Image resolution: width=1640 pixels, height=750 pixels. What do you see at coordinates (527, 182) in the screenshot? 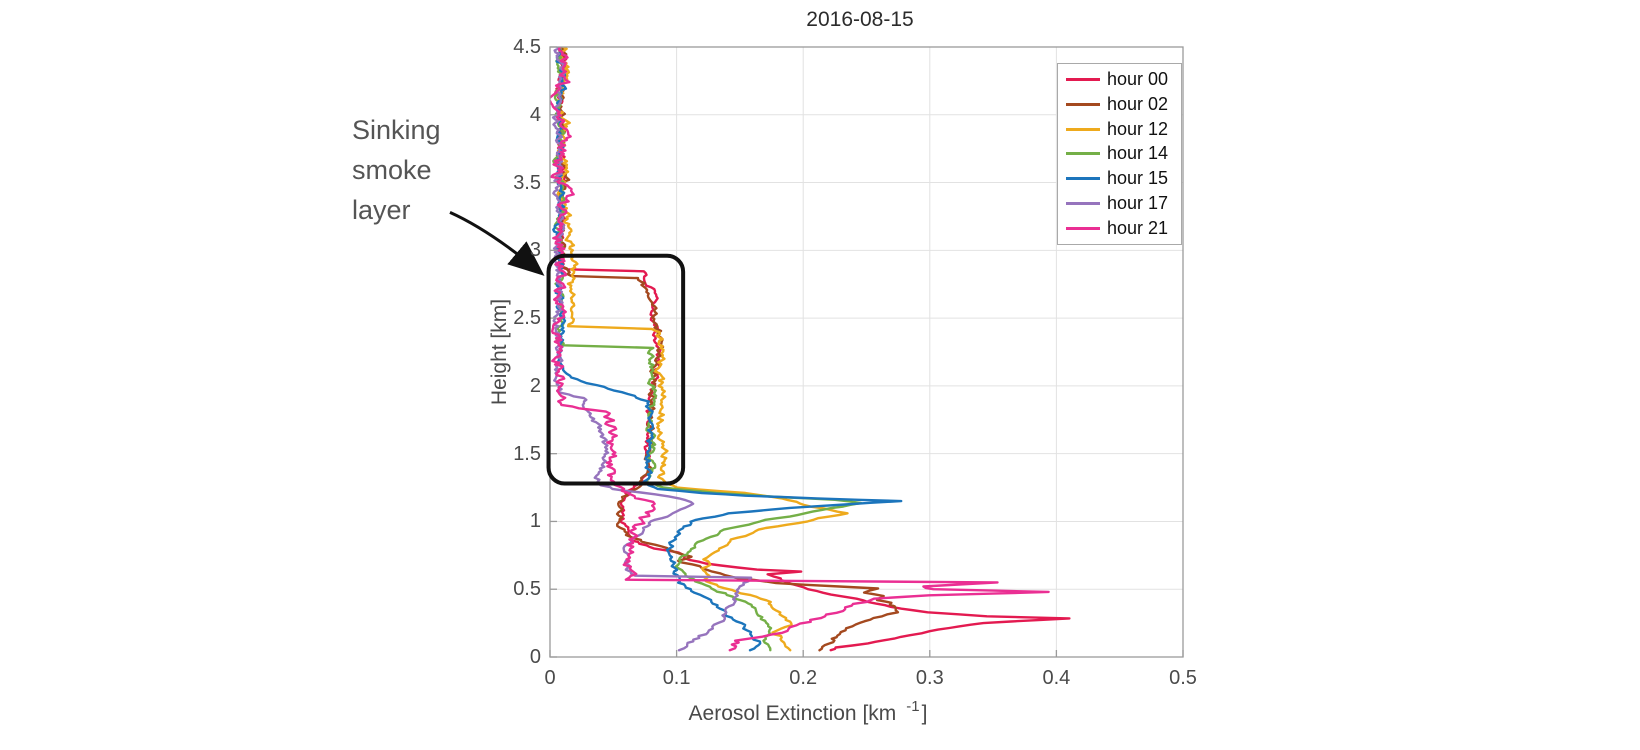
I see `y-tick-label: 3.5` at bounding box center [527, 182].